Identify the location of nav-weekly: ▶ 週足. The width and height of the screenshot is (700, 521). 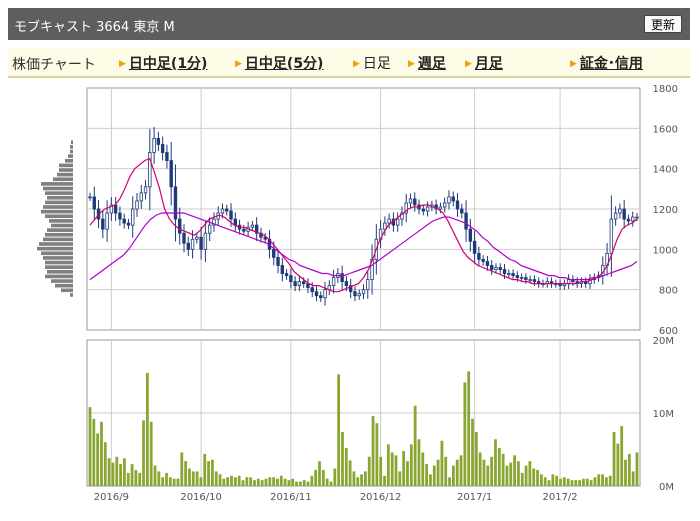
(427, 64).